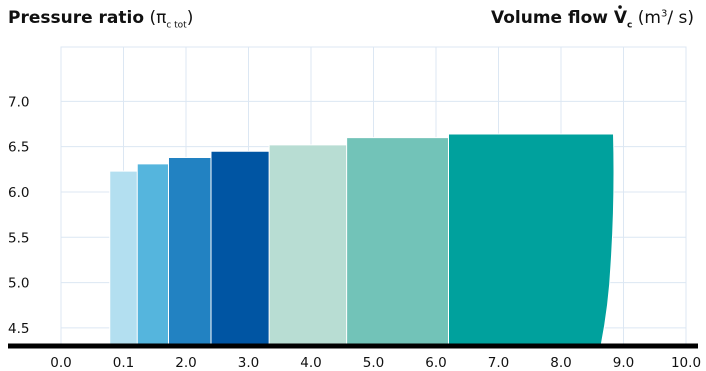 This screenshot has height=371, width=706. What do you see at coordinates (665, 18) in the screenshot?
I see `x-axis-unit: (m3/ s)` at bounding box center [665, 18].